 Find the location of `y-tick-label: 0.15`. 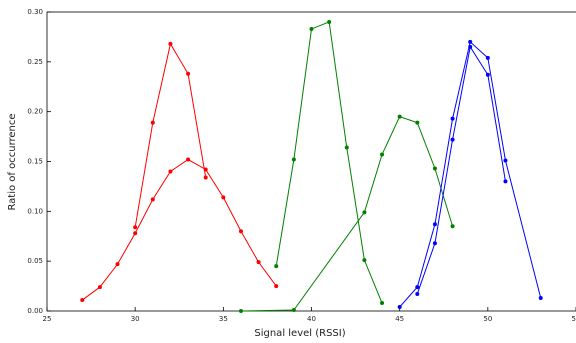

y-tick-label: 0.15 is located at coordinates (35, 162).